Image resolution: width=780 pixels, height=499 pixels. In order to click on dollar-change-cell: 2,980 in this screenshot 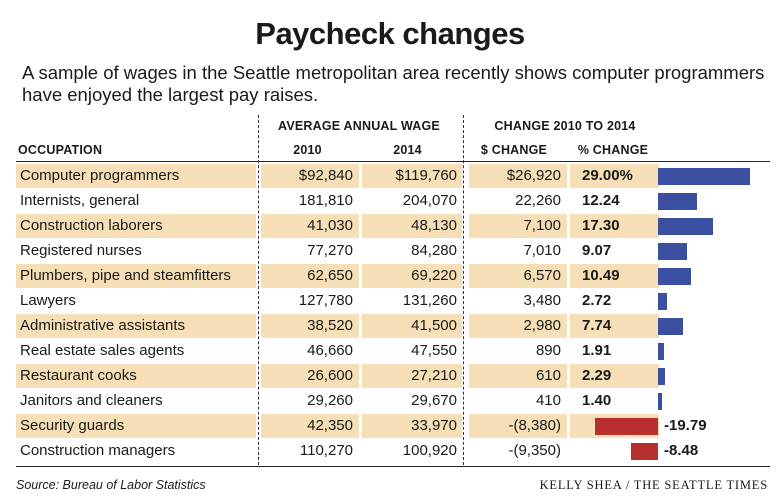, I will do `click(542, 325)`.